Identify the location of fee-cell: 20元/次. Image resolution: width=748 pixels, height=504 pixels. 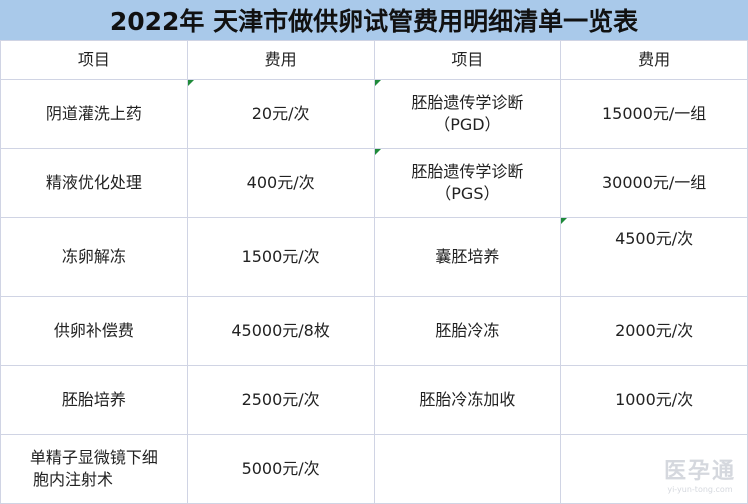
(280, 114).